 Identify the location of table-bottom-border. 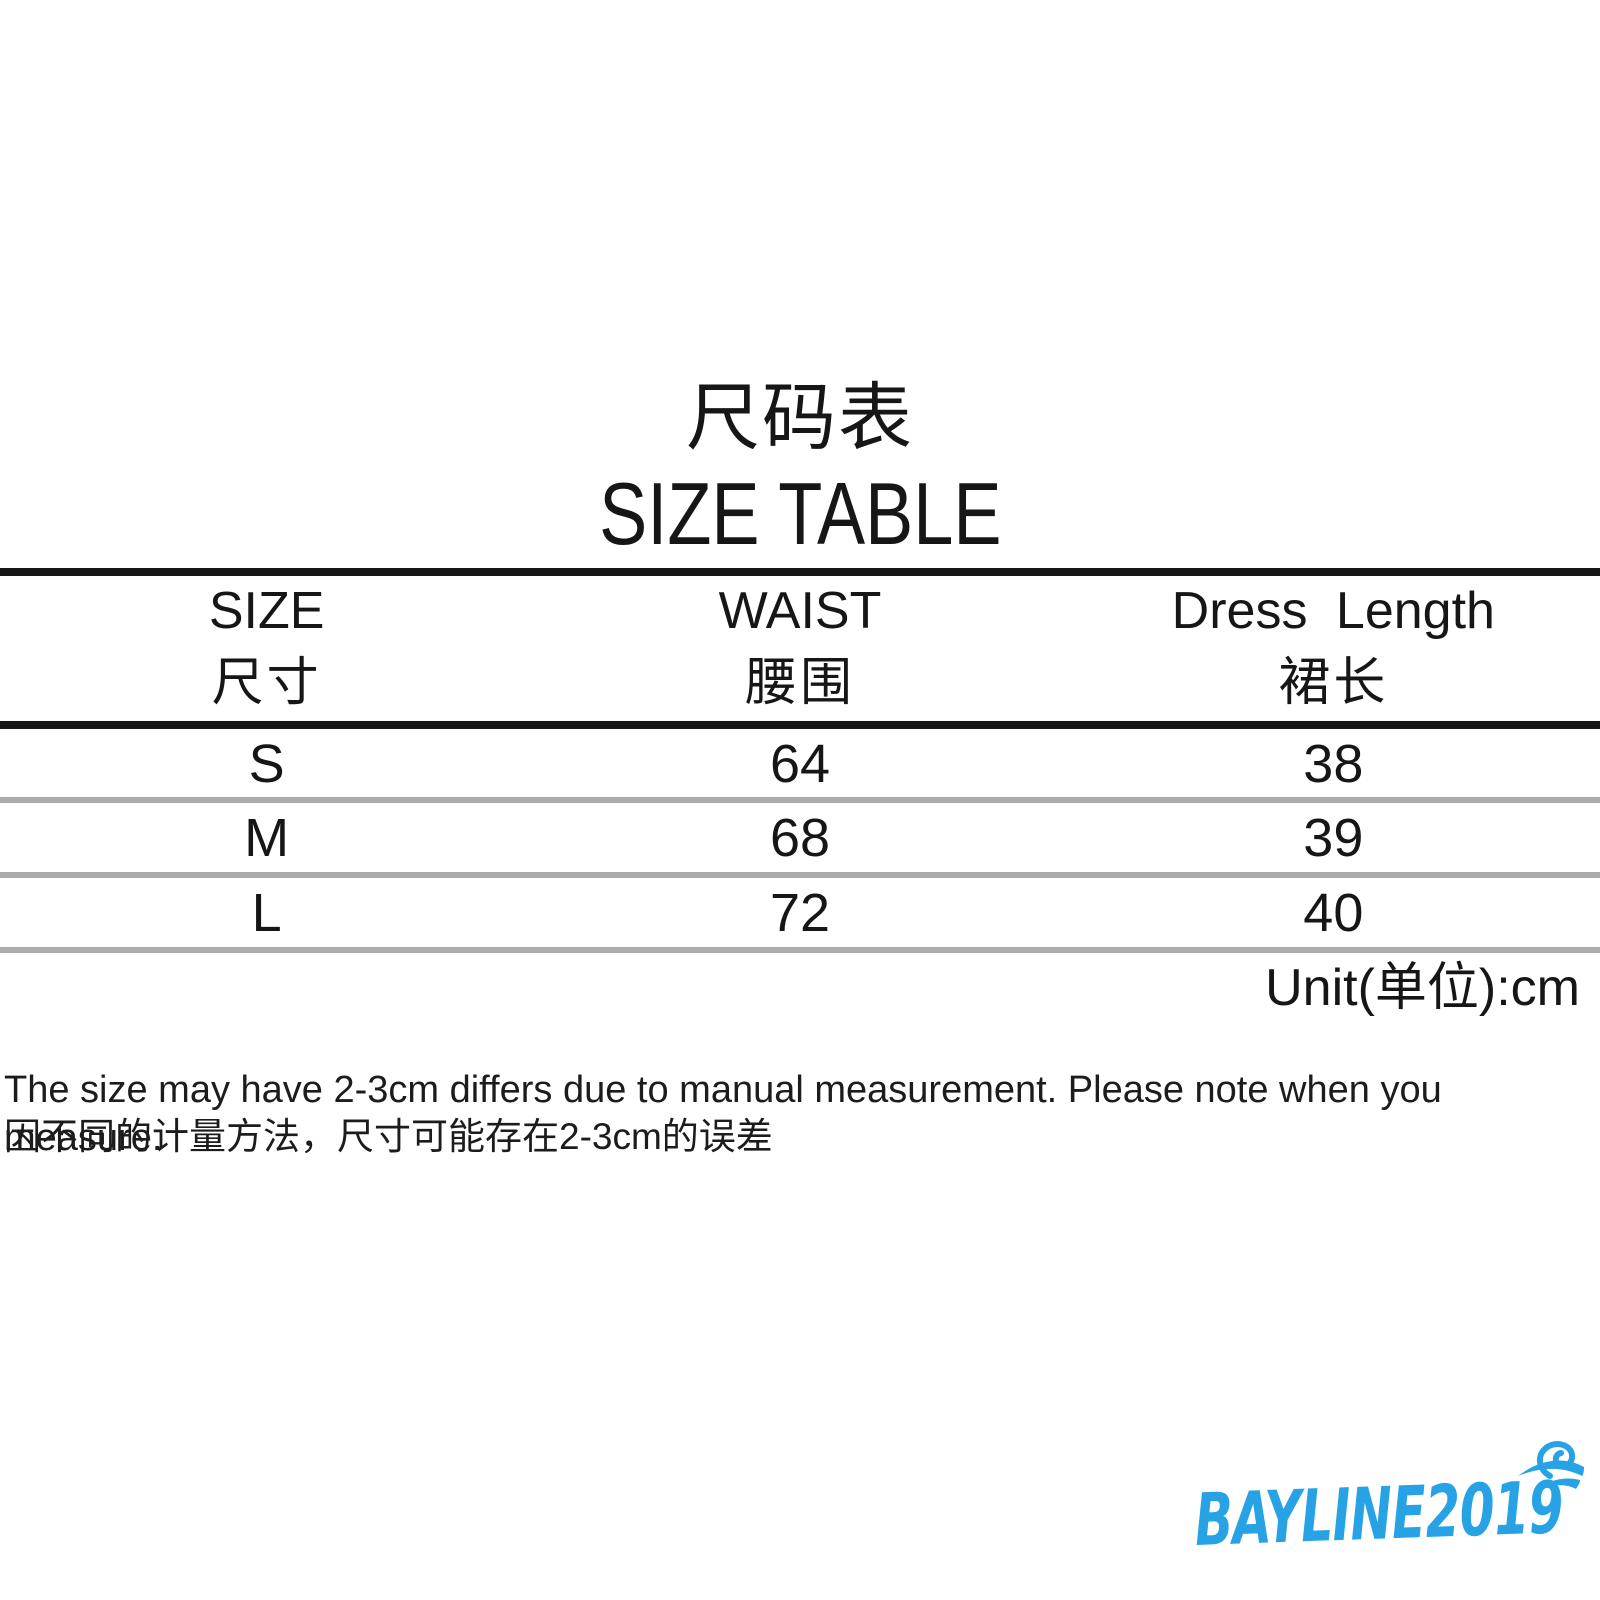
(800, 950).